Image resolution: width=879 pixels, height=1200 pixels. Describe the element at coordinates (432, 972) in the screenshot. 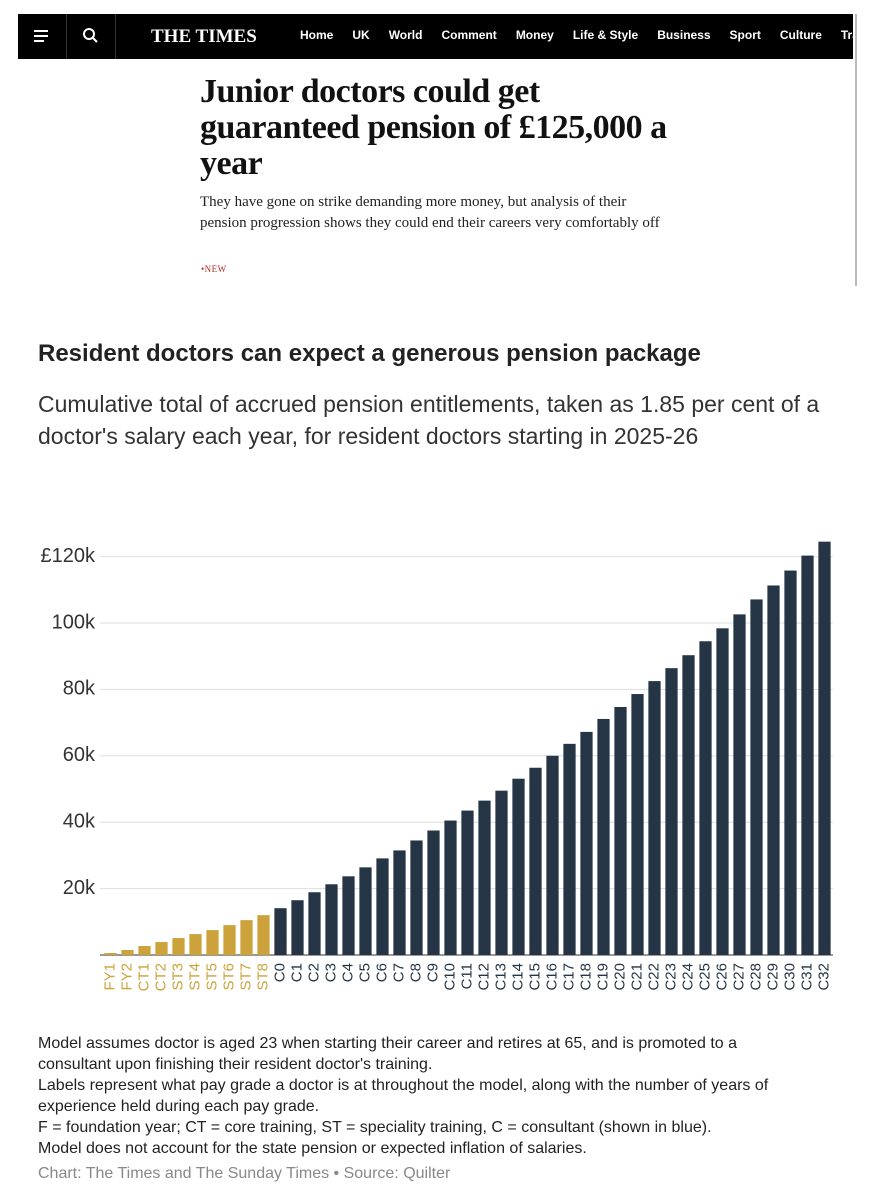

I see `x-tick-label: C9` at that location.